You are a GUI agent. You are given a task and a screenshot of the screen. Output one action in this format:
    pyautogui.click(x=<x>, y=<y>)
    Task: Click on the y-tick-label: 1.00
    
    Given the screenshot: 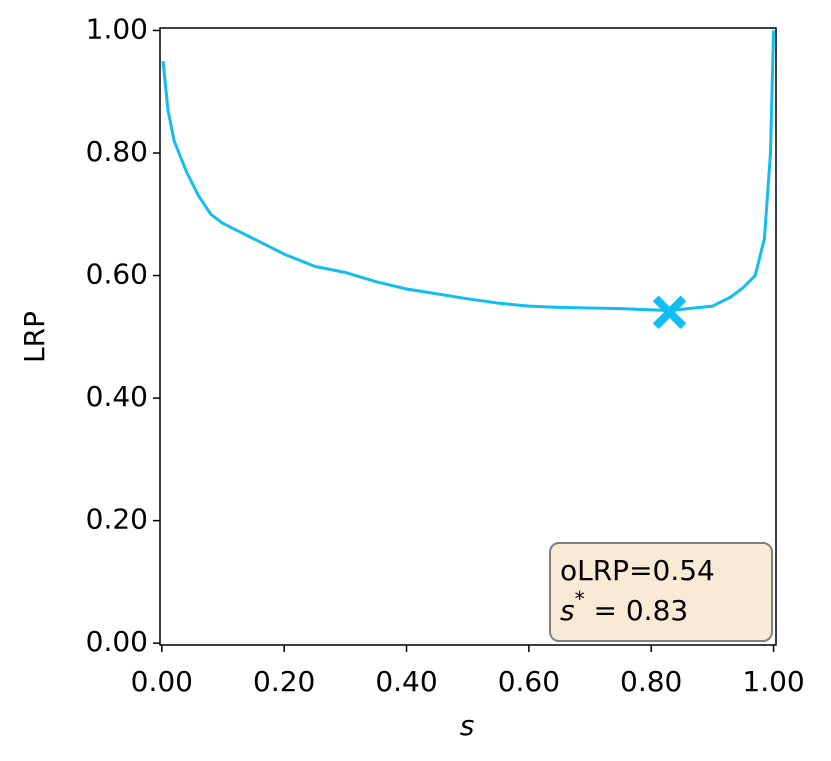 What is the action you would take?
    pyautogui.click(x=117, y=28)
    